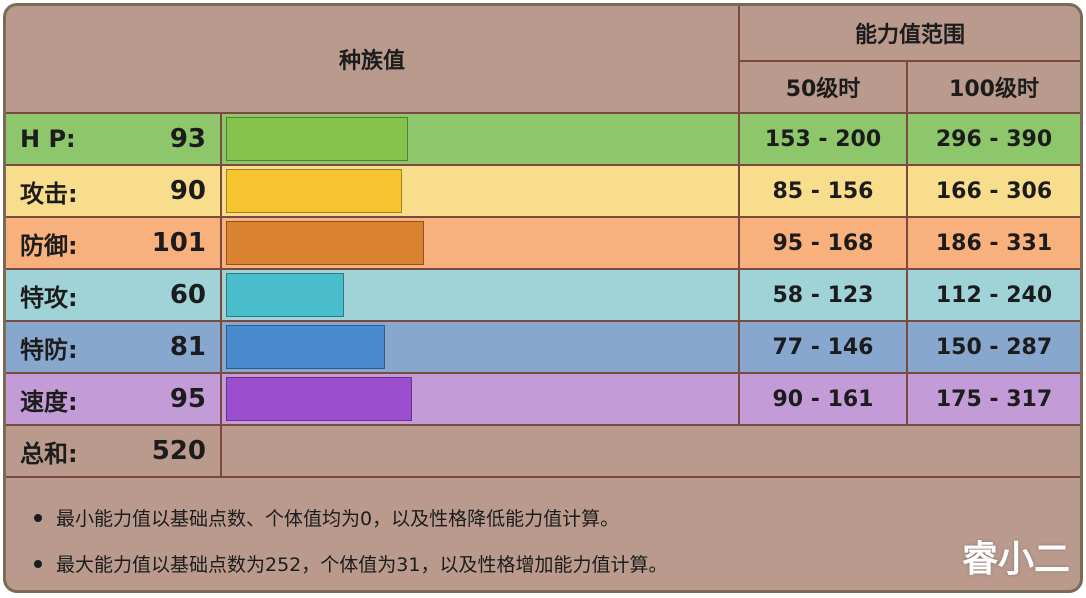 This screenshot has height=598, width=1086. Describe the element at coordinates (1015, 559) in the screenshot. I see `watermark: 睿小二` at that location.